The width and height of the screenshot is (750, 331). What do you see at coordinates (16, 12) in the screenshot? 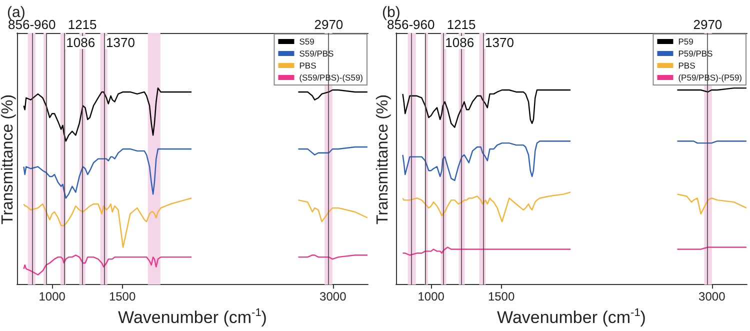
I see `chart-title: (a)` at bounding box center [16, 12].